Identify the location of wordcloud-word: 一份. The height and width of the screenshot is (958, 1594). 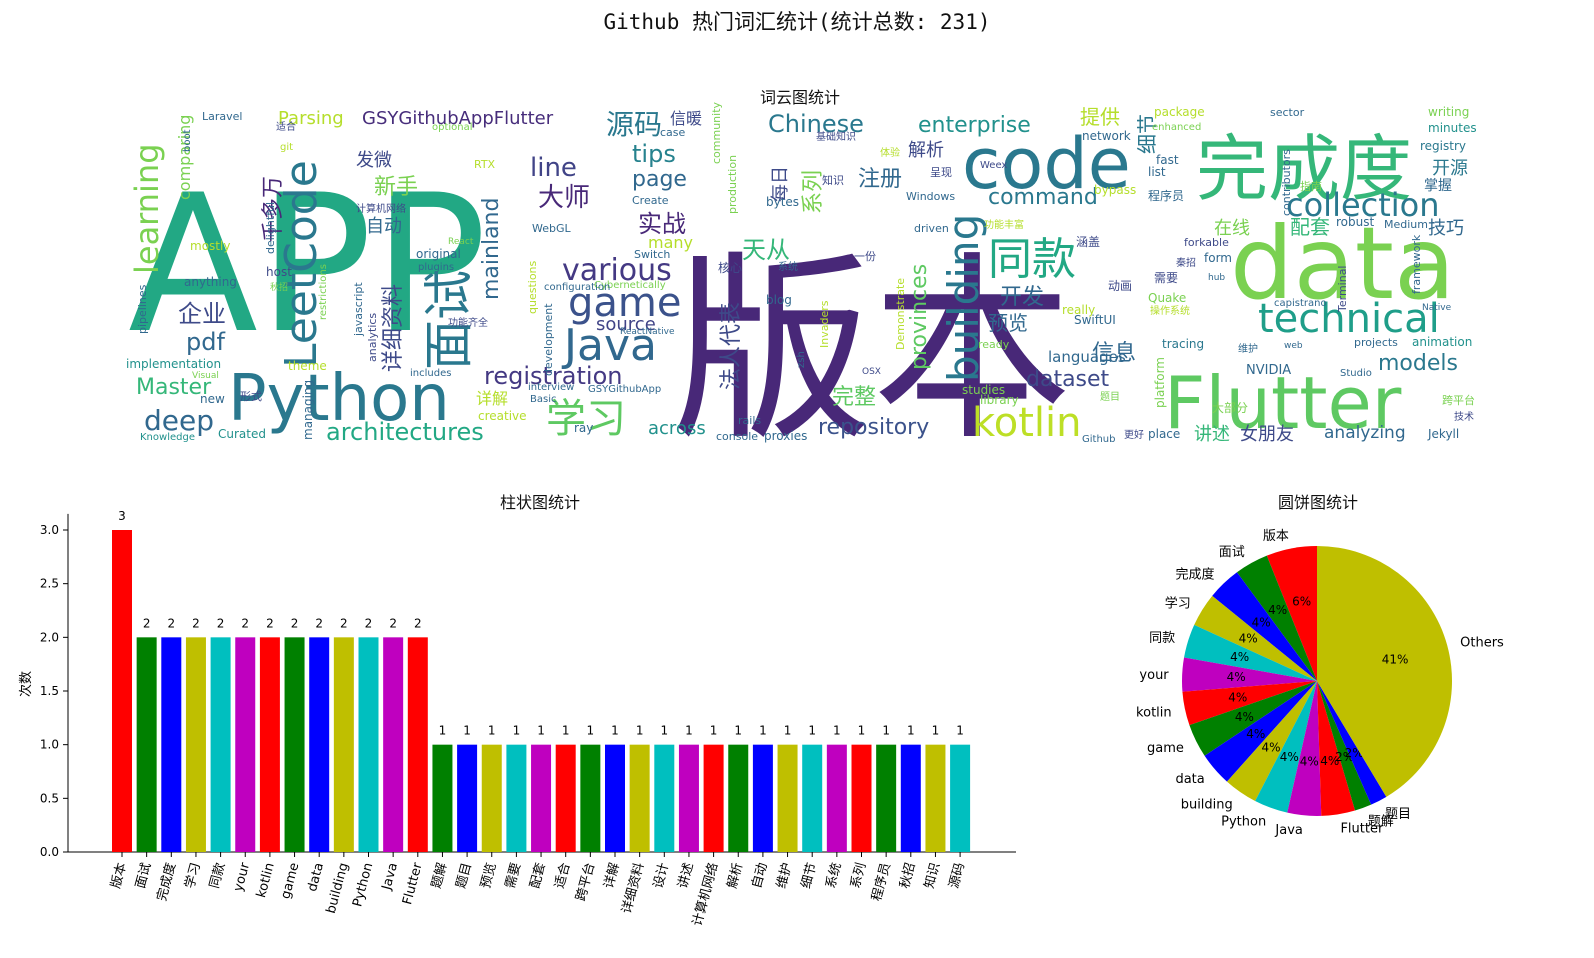
(865, 256).